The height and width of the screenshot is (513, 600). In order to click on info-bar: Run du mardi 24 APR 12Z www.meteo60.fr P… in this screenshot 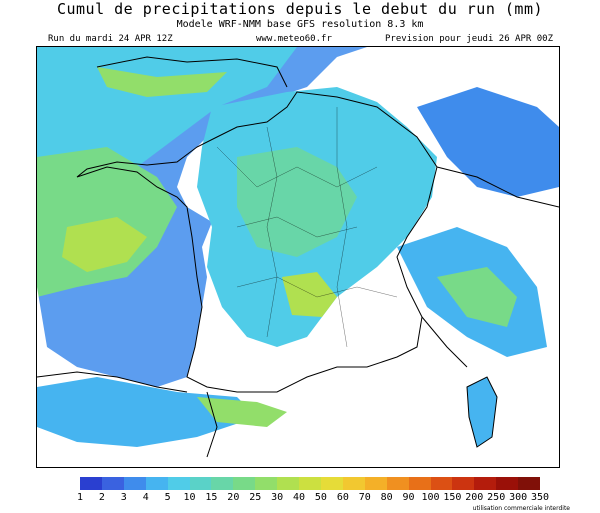, I will do `click(300, 40)`.